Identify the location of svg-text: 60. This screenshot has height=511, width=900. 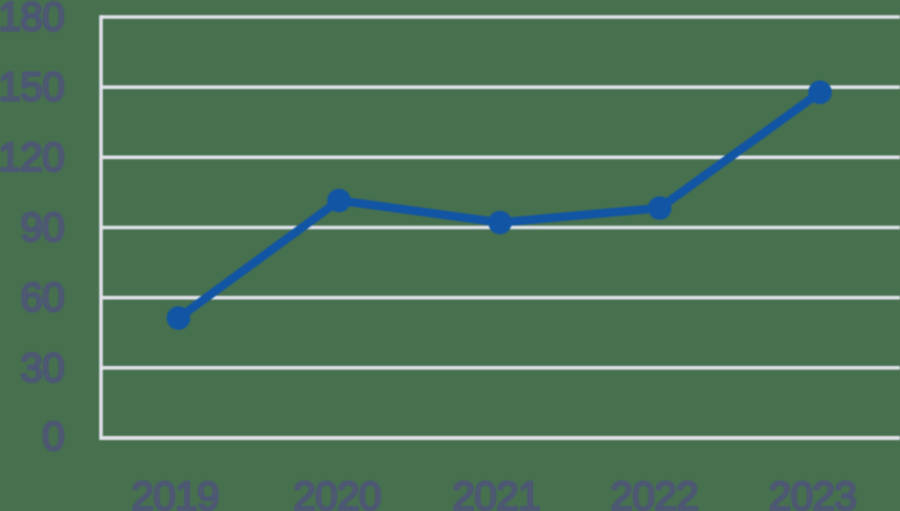
(42, 297).